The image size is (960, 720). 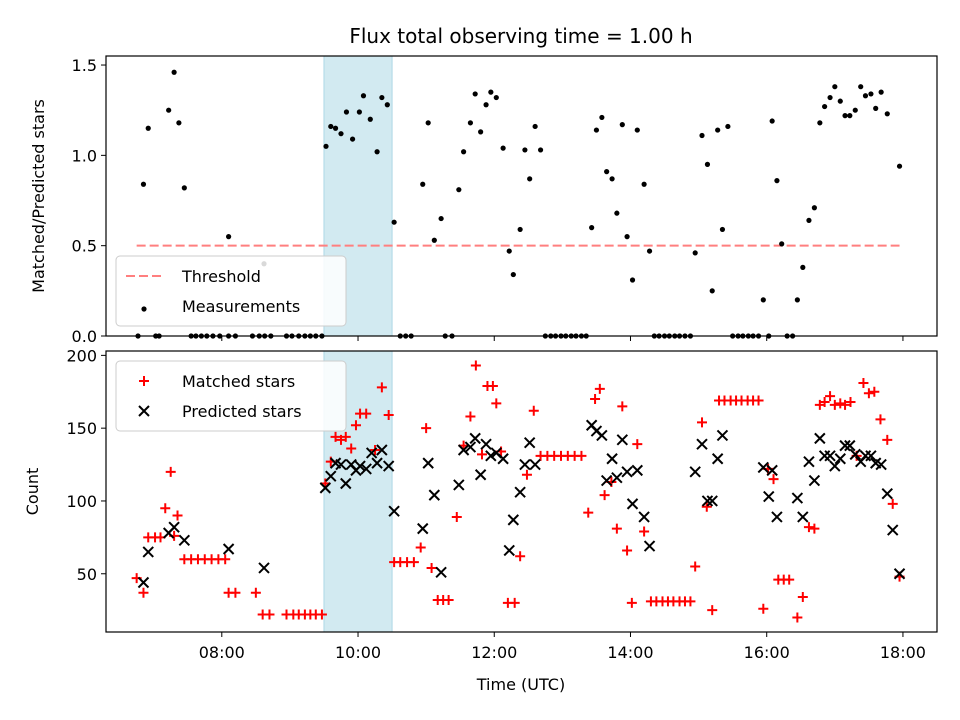 What do you see at coordinates (81, 501) in the screenshot?
I see `y-tick-label: 100` at bounding box center [81, 501].